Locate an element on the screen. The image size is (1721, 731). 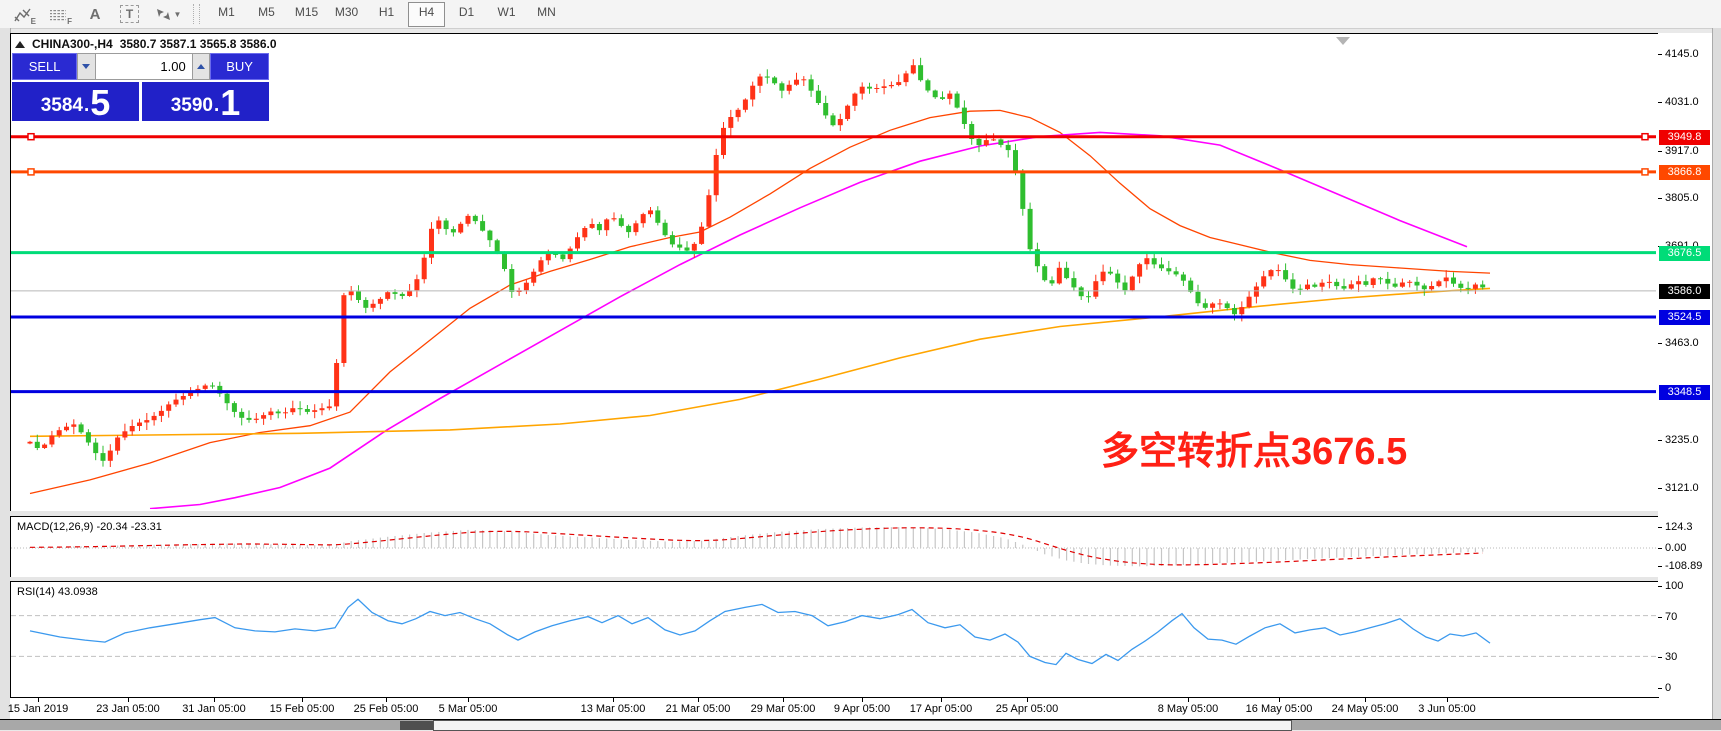
price-line-label: 3949.8 is located at coordinates (1684, 137).